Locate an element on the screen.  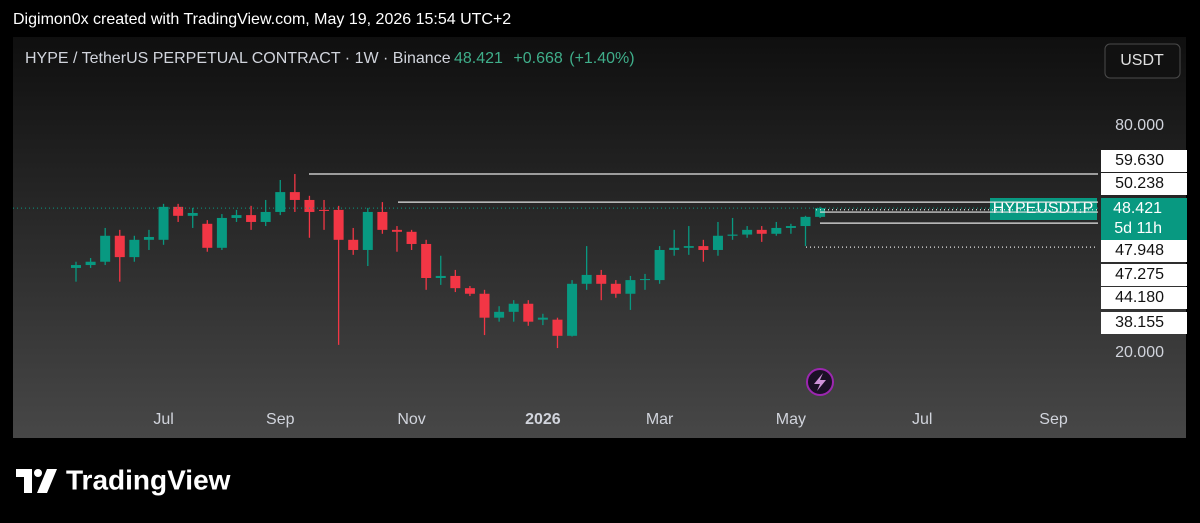
price-line-label: 50.238 is located at coordinates (1139, 183).